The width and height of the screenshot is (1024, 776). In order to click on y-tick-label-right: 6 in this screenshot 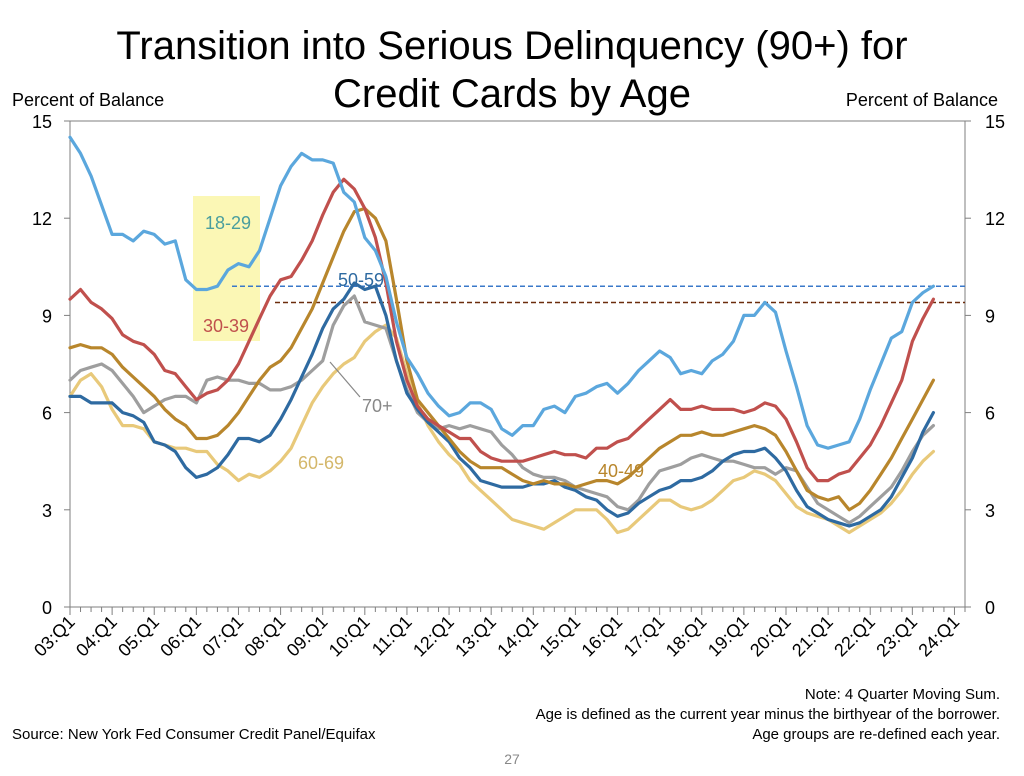, I will do `click(990, 414)`.